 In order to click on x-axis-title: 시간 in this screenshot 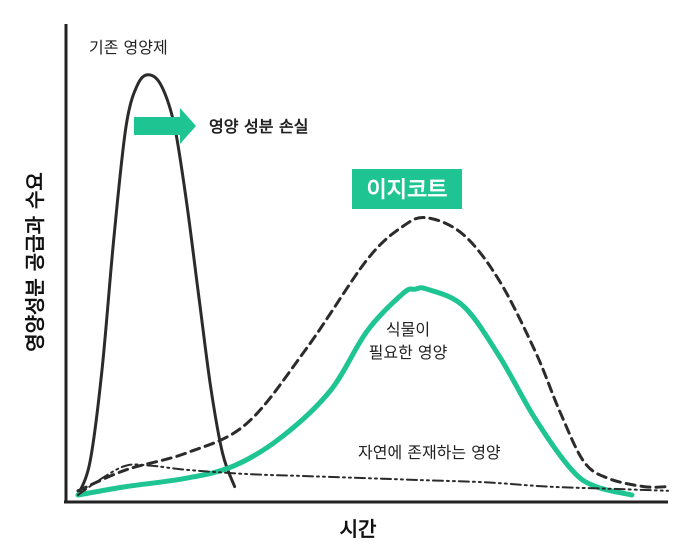, I will do `click(358, 529)`.